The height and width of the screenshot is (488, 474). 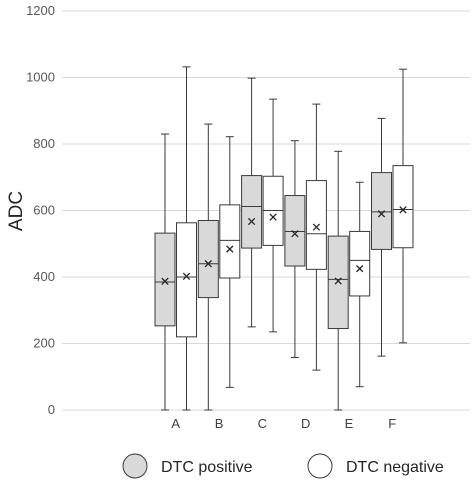 I want to click on x-axis-category-labels: A B C D E F, so click(x=283, y=423).